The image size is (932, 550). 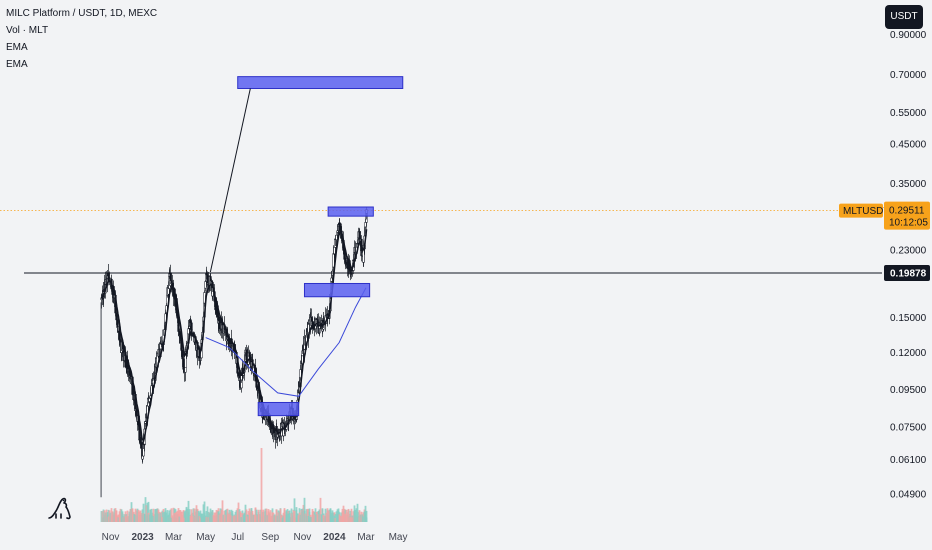 What do you see at coordinates (82, 13) in the screenshot?
I see `symbol-title: MILC Platform / USDT, 1D, MEXC` at bounding box center [82, 13].